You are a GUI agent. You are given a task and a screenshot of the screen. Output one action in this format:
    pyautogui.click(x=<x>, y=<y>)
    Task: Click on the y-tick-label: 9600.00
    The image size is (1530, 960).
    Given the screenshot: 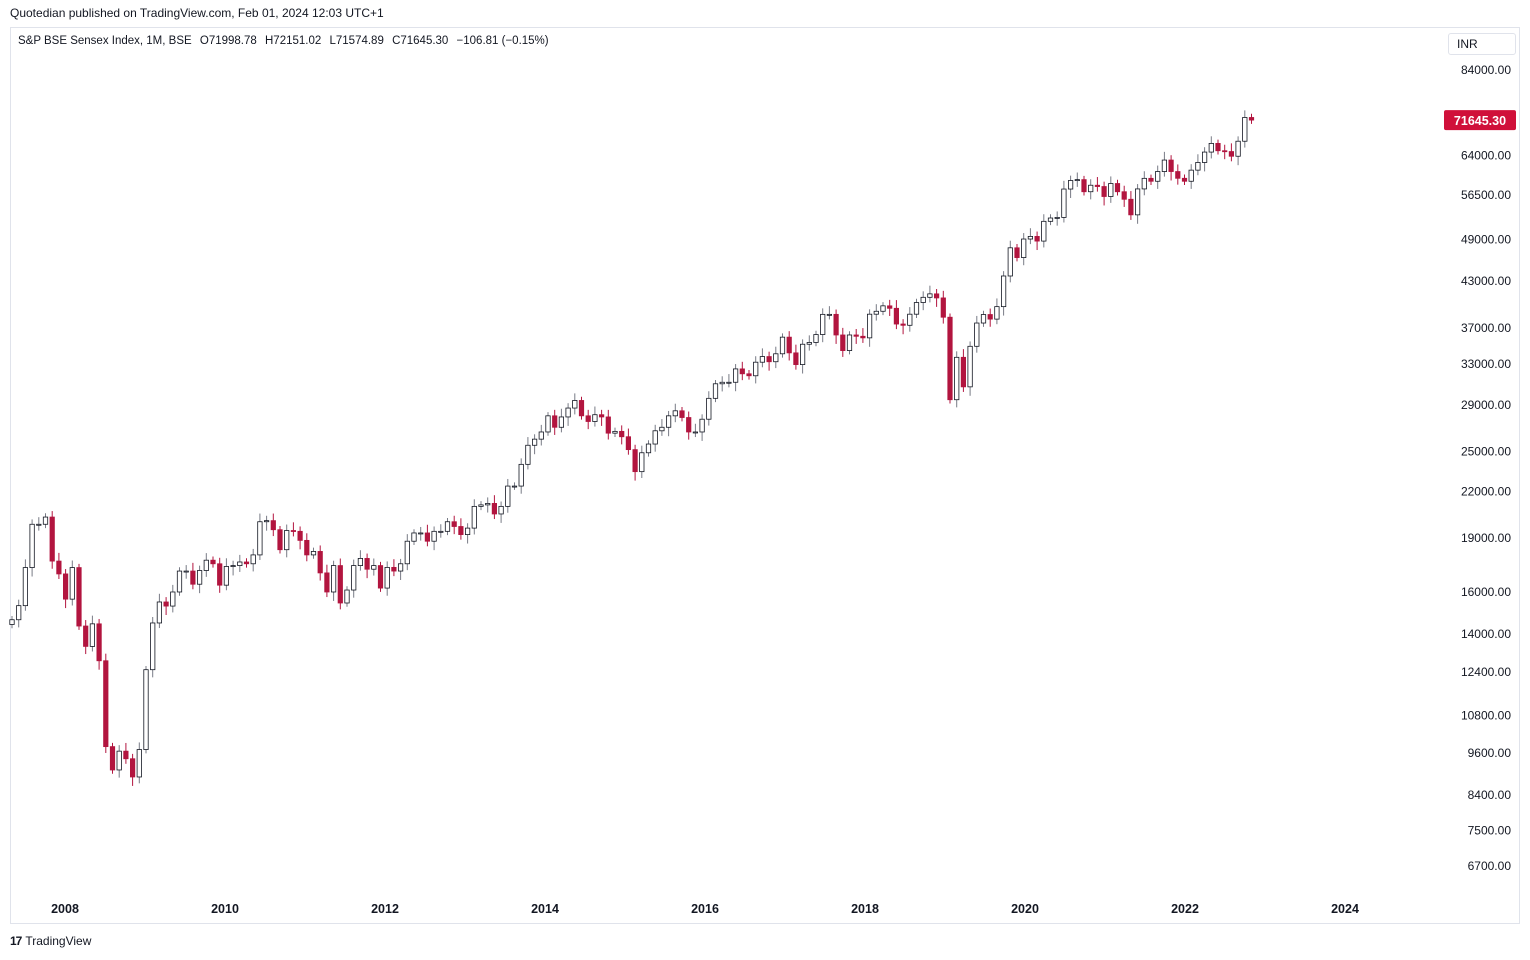 What is the action you would take?
    pyautogui.click(x=1490, y=753)
    